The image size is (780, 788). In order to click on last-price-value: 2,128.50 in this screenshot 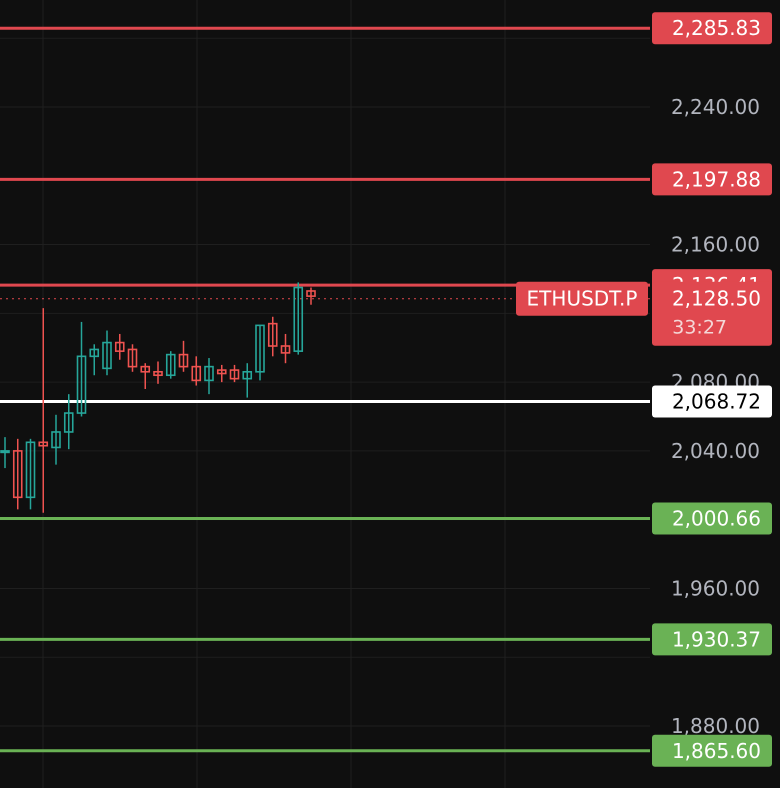, I will do `click(716, 299)`.